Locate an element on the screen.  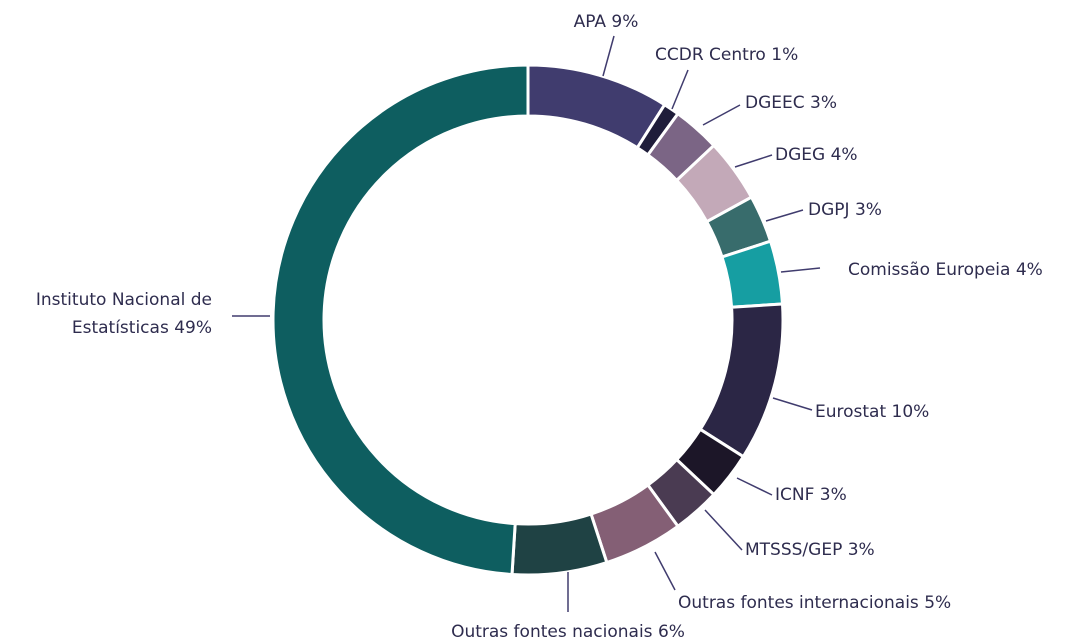
data-label: Outras fontes internacionais 5% is located at coordinates (814, 603).